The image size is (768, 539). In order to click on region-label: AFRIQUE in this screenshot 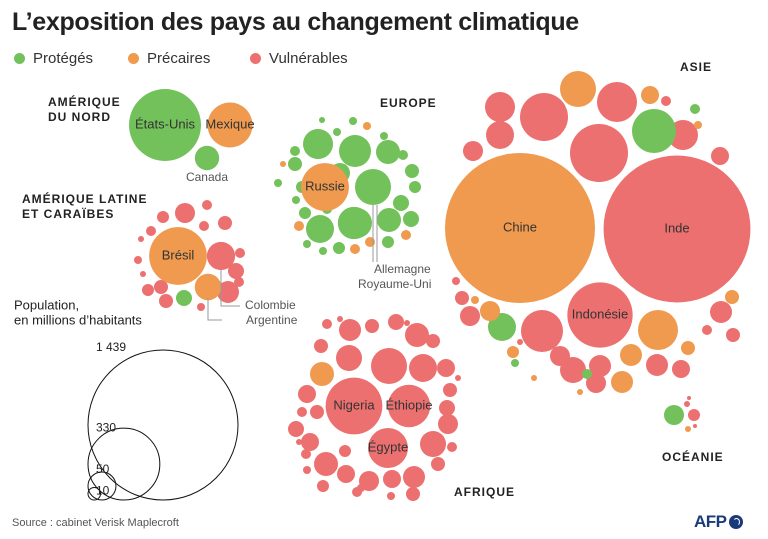, I will do `click(484, 492)`.